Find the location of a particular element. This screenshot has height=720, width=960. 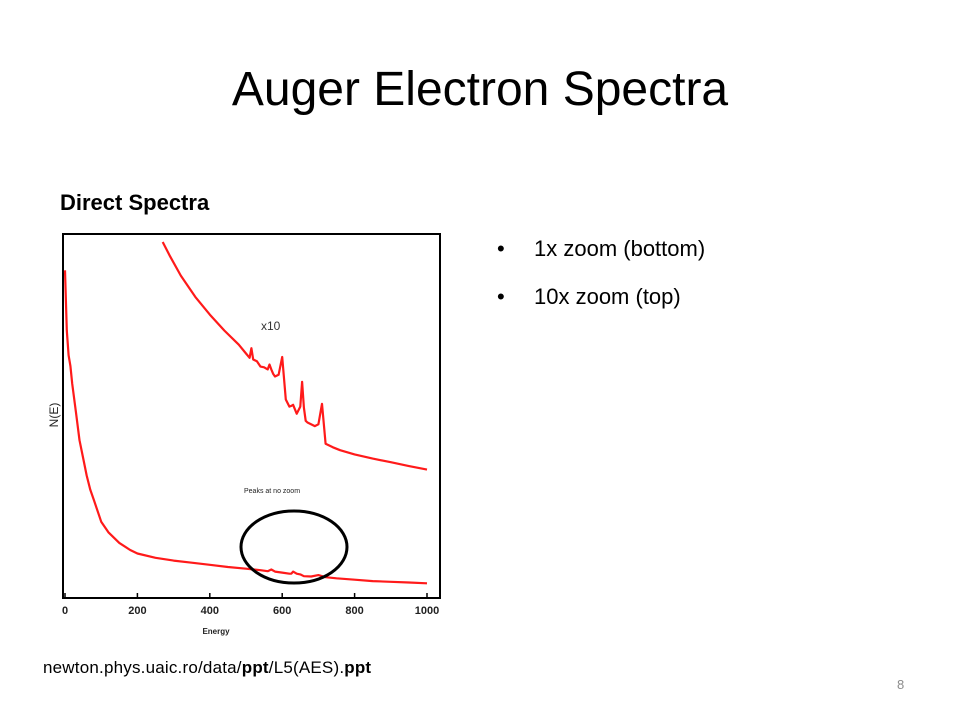

slide-title: Auger Electron Spectra is located at coordinates (480, 89).